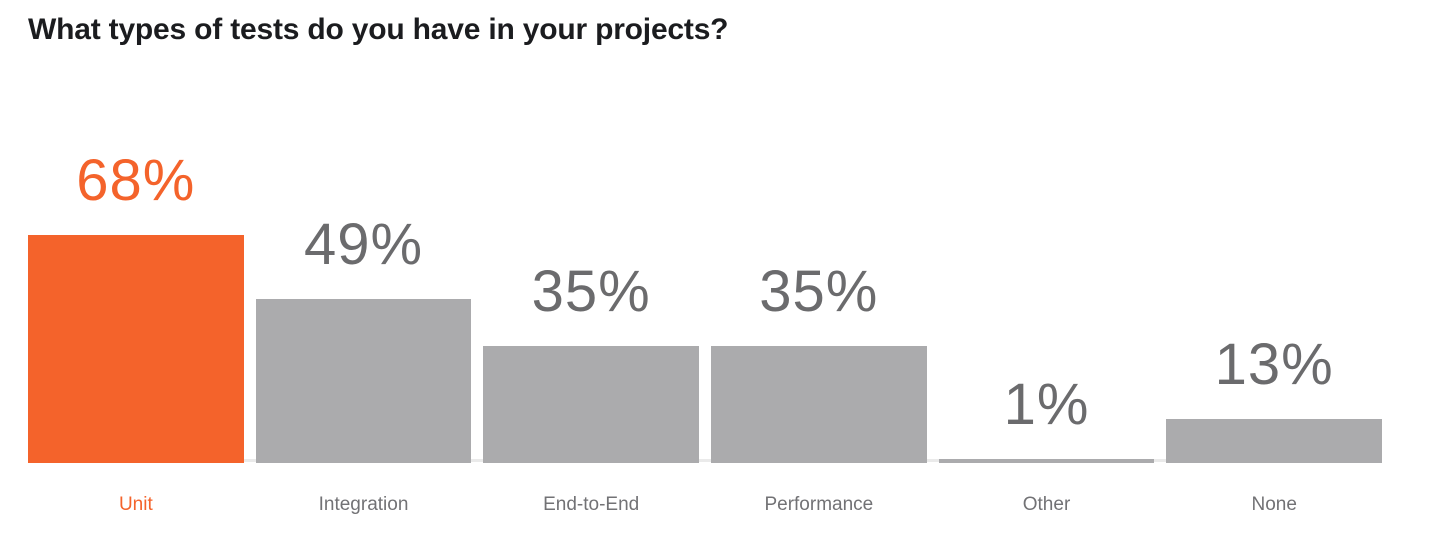 This screenshot has height=535, width=1431. Describe the element at coordinates (136, 349) in the screenshot. I see `bar-unit` at that location.